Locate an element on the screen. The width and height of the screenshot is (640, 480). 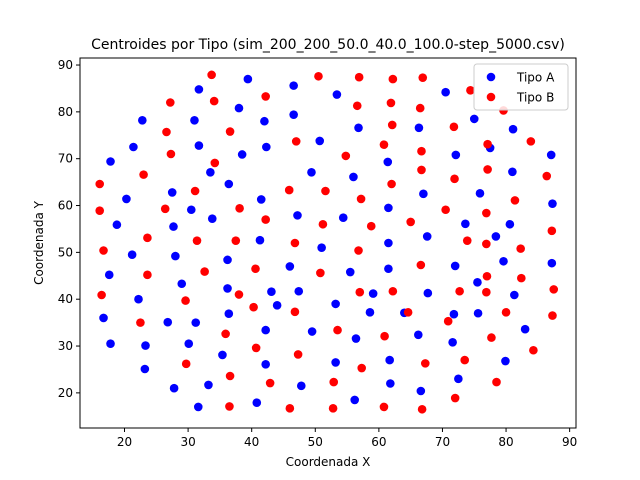
y-tick-label: 30 is located at coordinates (65, 346).